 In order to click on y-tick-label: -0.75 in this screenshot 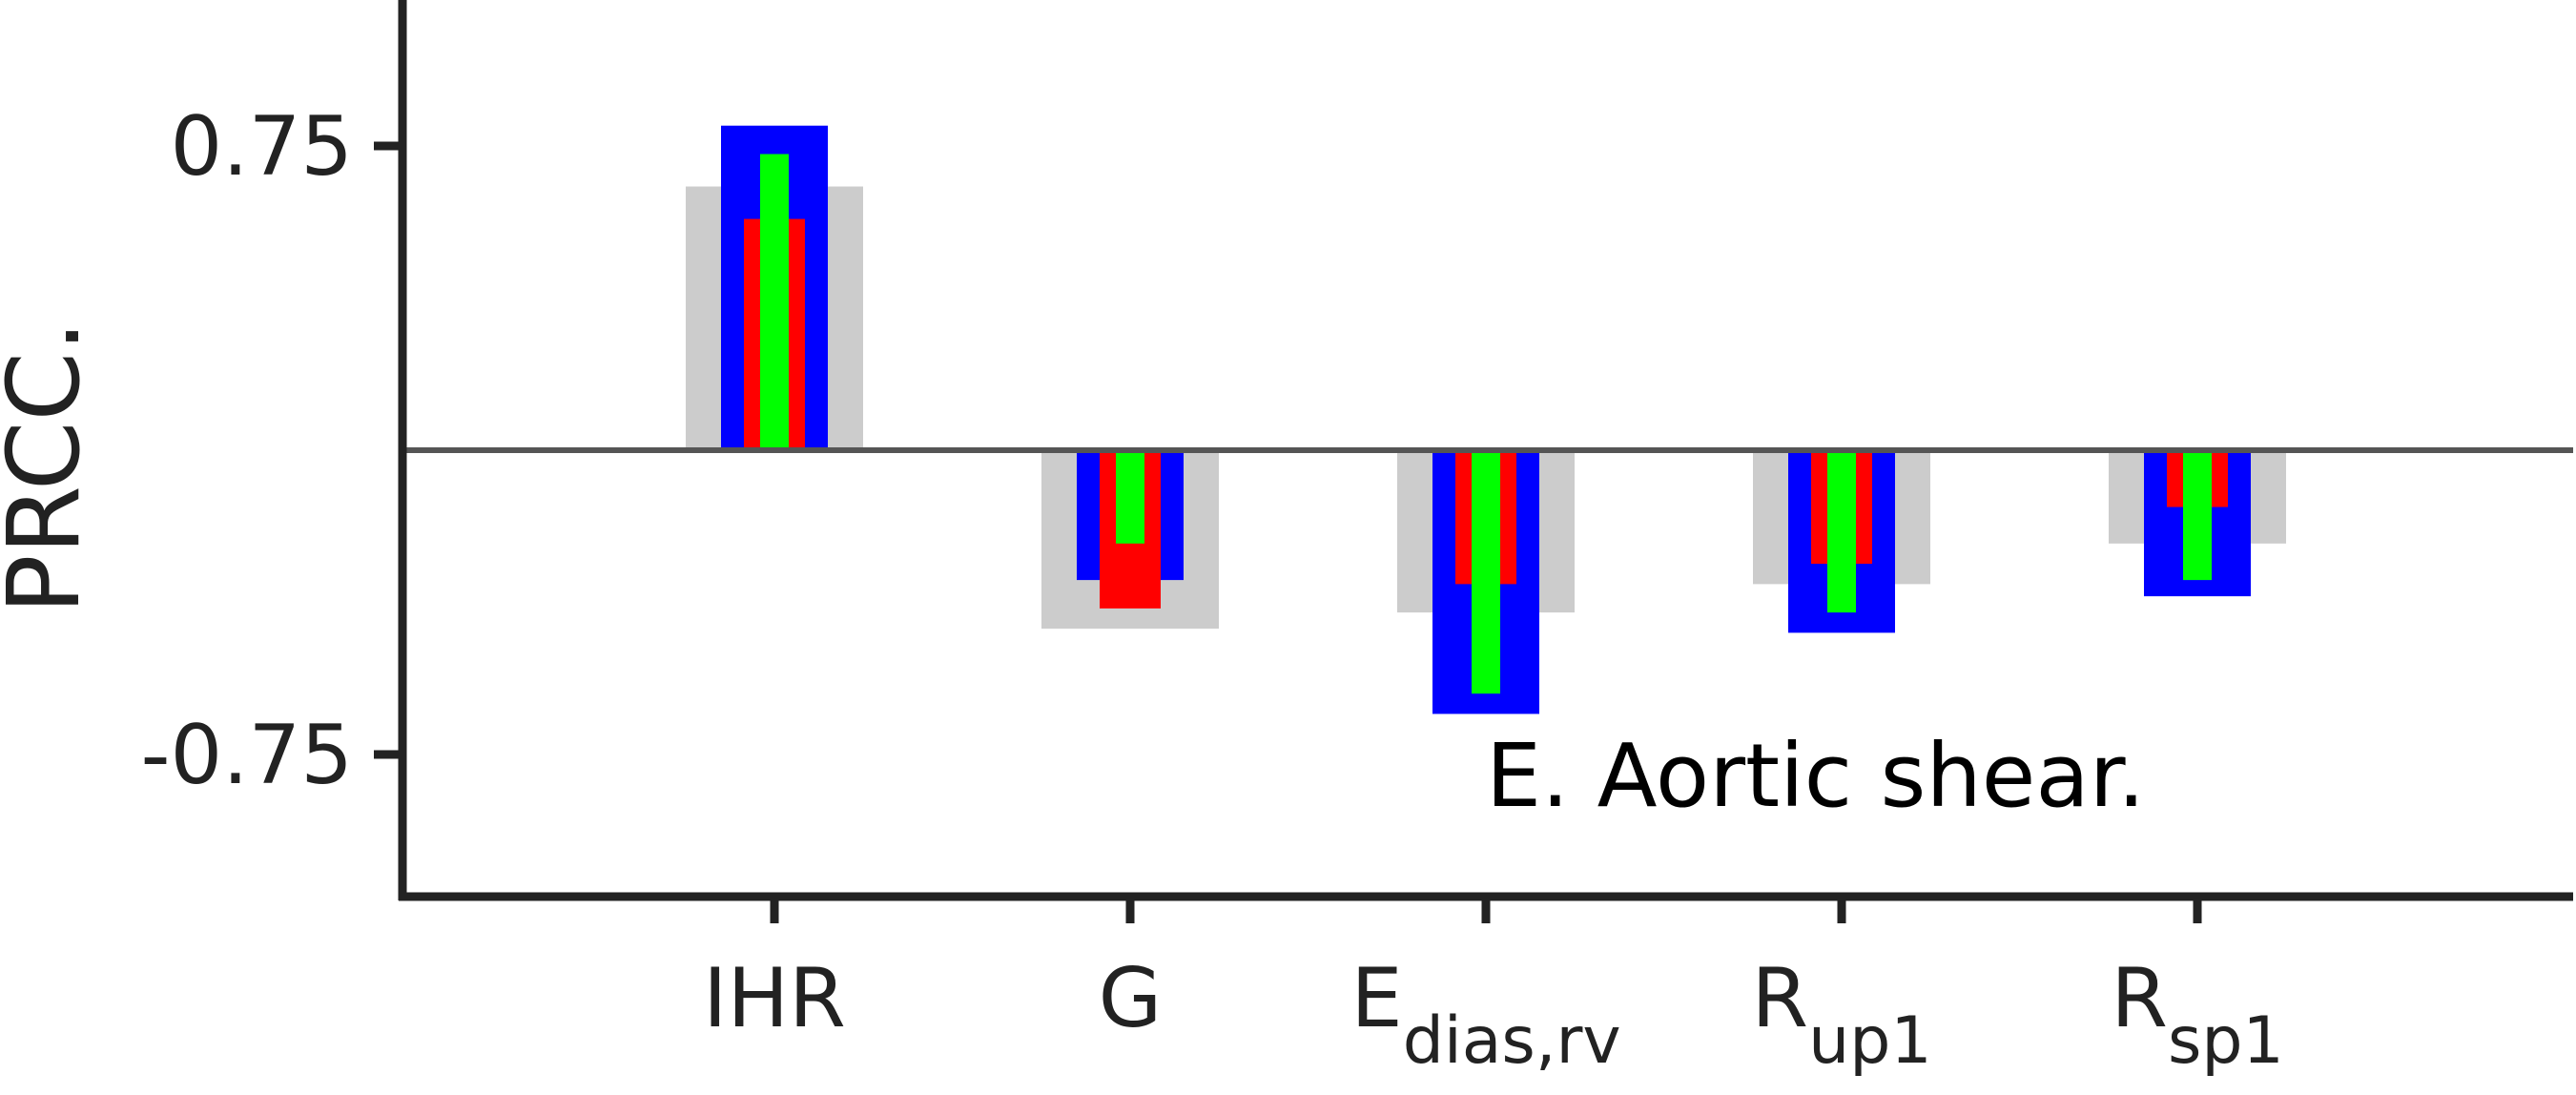, I will do `click(246, 755)`.